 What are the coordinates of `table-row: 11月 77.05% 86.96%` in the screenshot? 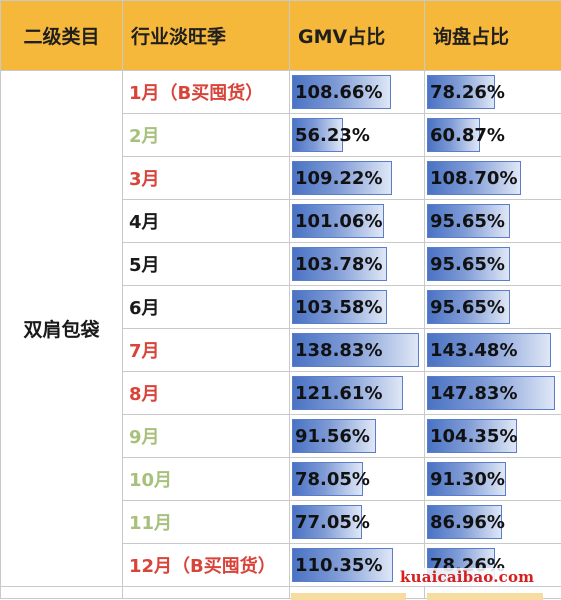 It's located at (281, 522).